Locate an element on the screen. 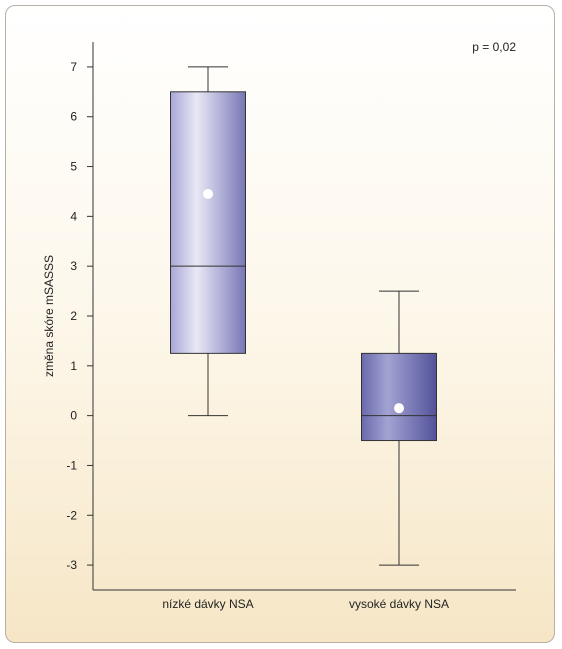 This screenshot has width=562, height=649. y-tick-label--3: -3 is located at coordinates (71, 565).